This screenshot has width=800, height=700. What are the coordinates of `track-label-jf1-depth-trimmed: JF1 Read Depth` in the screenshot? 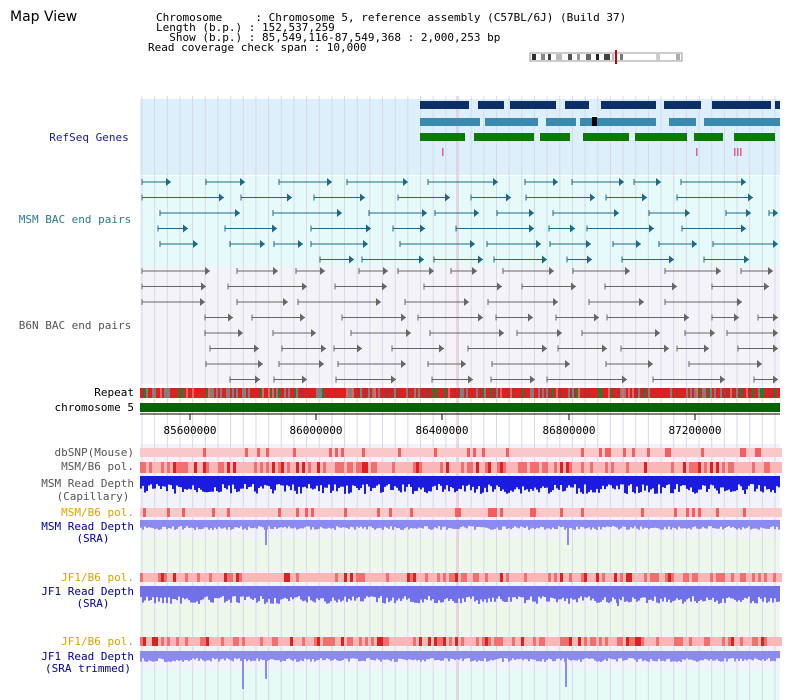 It's located at (87, 656).